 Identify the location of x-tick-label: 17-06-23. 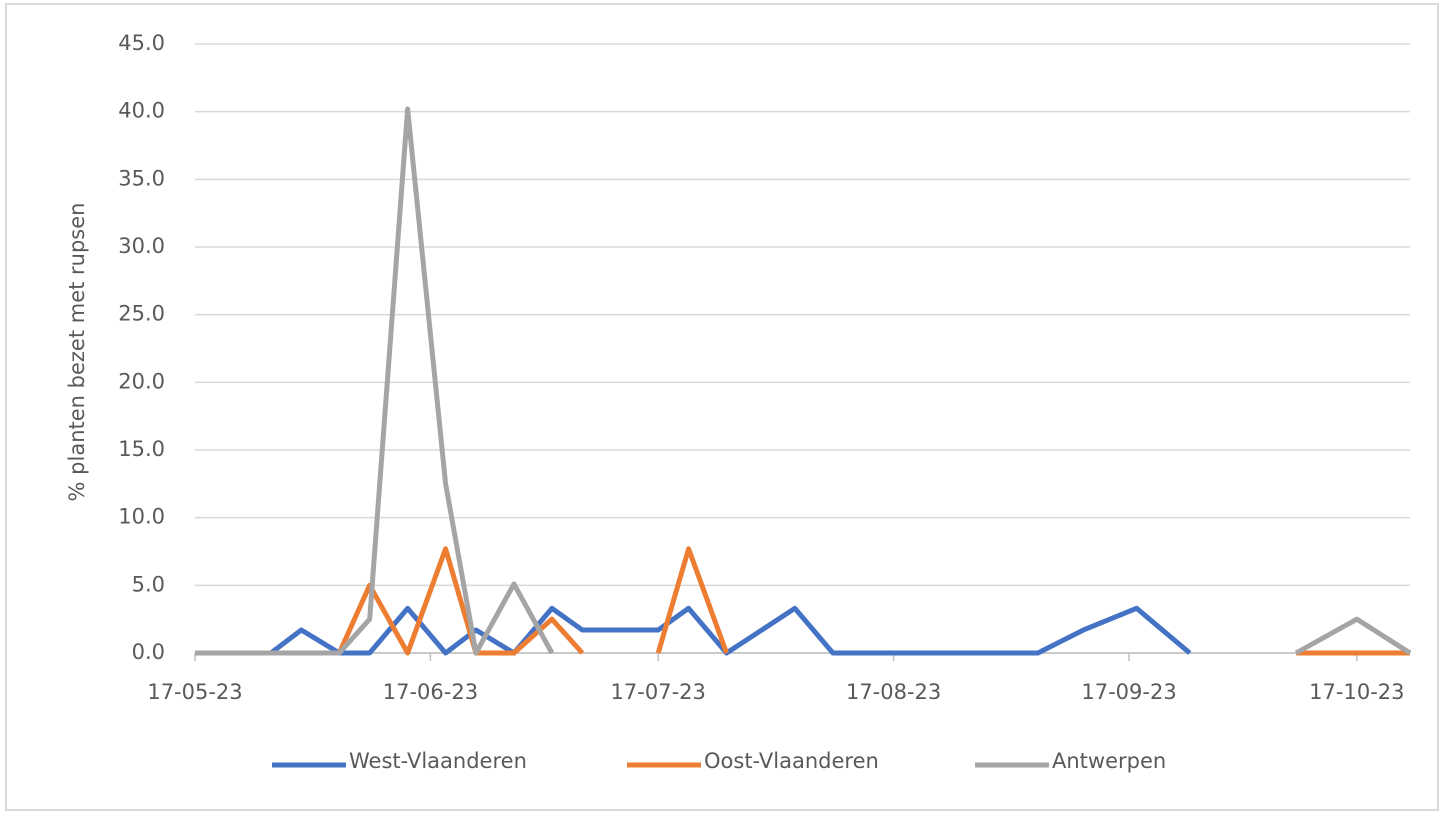
(430, 692).